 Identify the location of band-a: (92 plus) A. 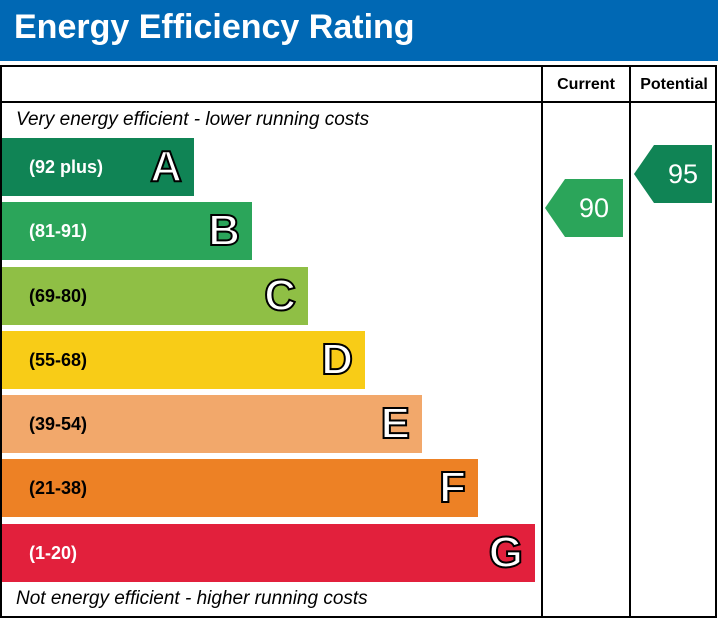
(98, 167).